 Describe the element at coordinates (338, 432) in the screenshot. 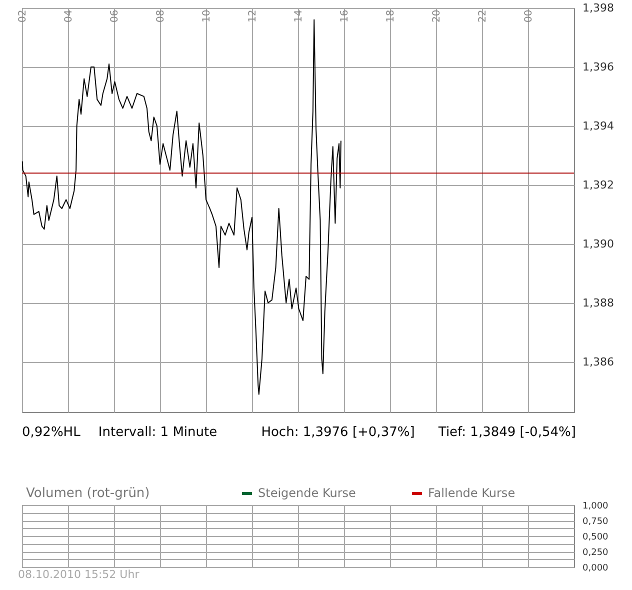

I see `text: Hoch: 1,3976 [+0,37%]` at that location.